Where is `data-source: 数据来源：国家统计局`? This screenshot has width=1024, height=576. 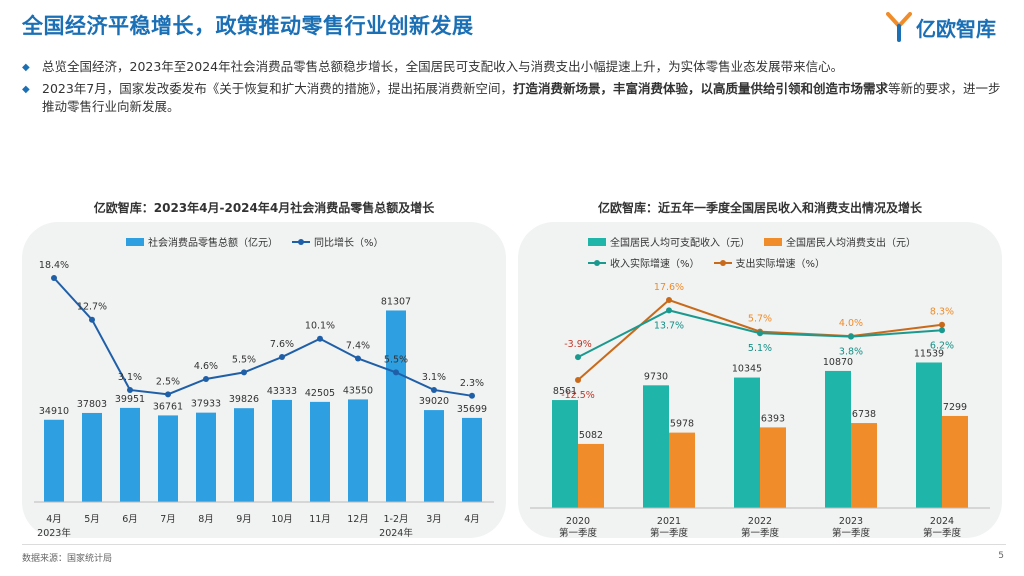 data-source: 数据来源：国家统计局 is located at coordinates (67, 559).